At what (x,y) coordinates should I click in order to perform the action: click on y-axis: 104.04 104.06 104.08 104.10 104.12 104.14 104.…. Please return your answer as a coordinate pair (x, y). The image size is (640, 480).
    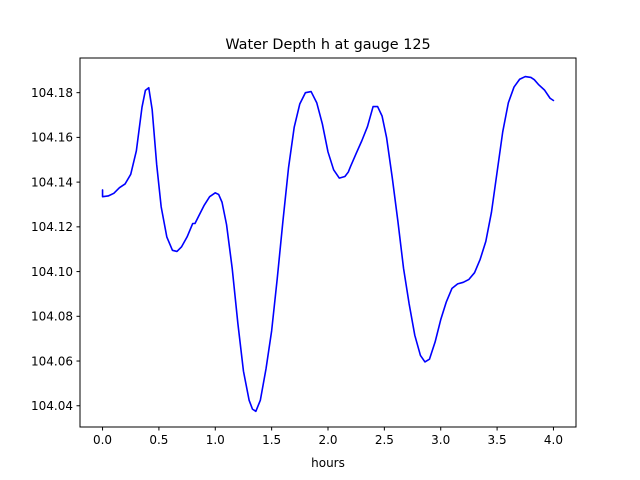
    Looking at the image, I should click on (55, 249).